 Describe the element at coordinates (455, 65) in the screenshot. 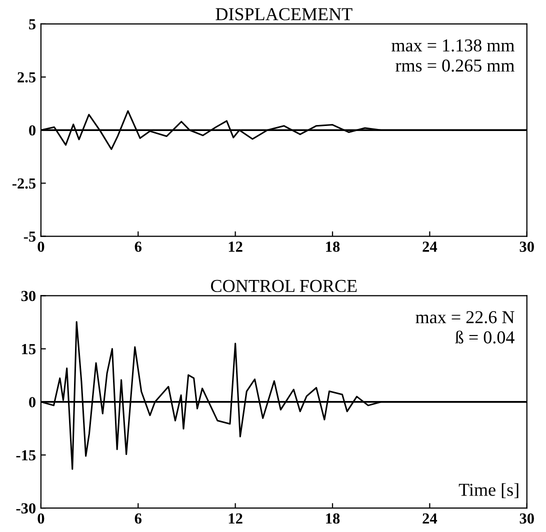

I see `annotation: rms = 0.265 mm` at that location.